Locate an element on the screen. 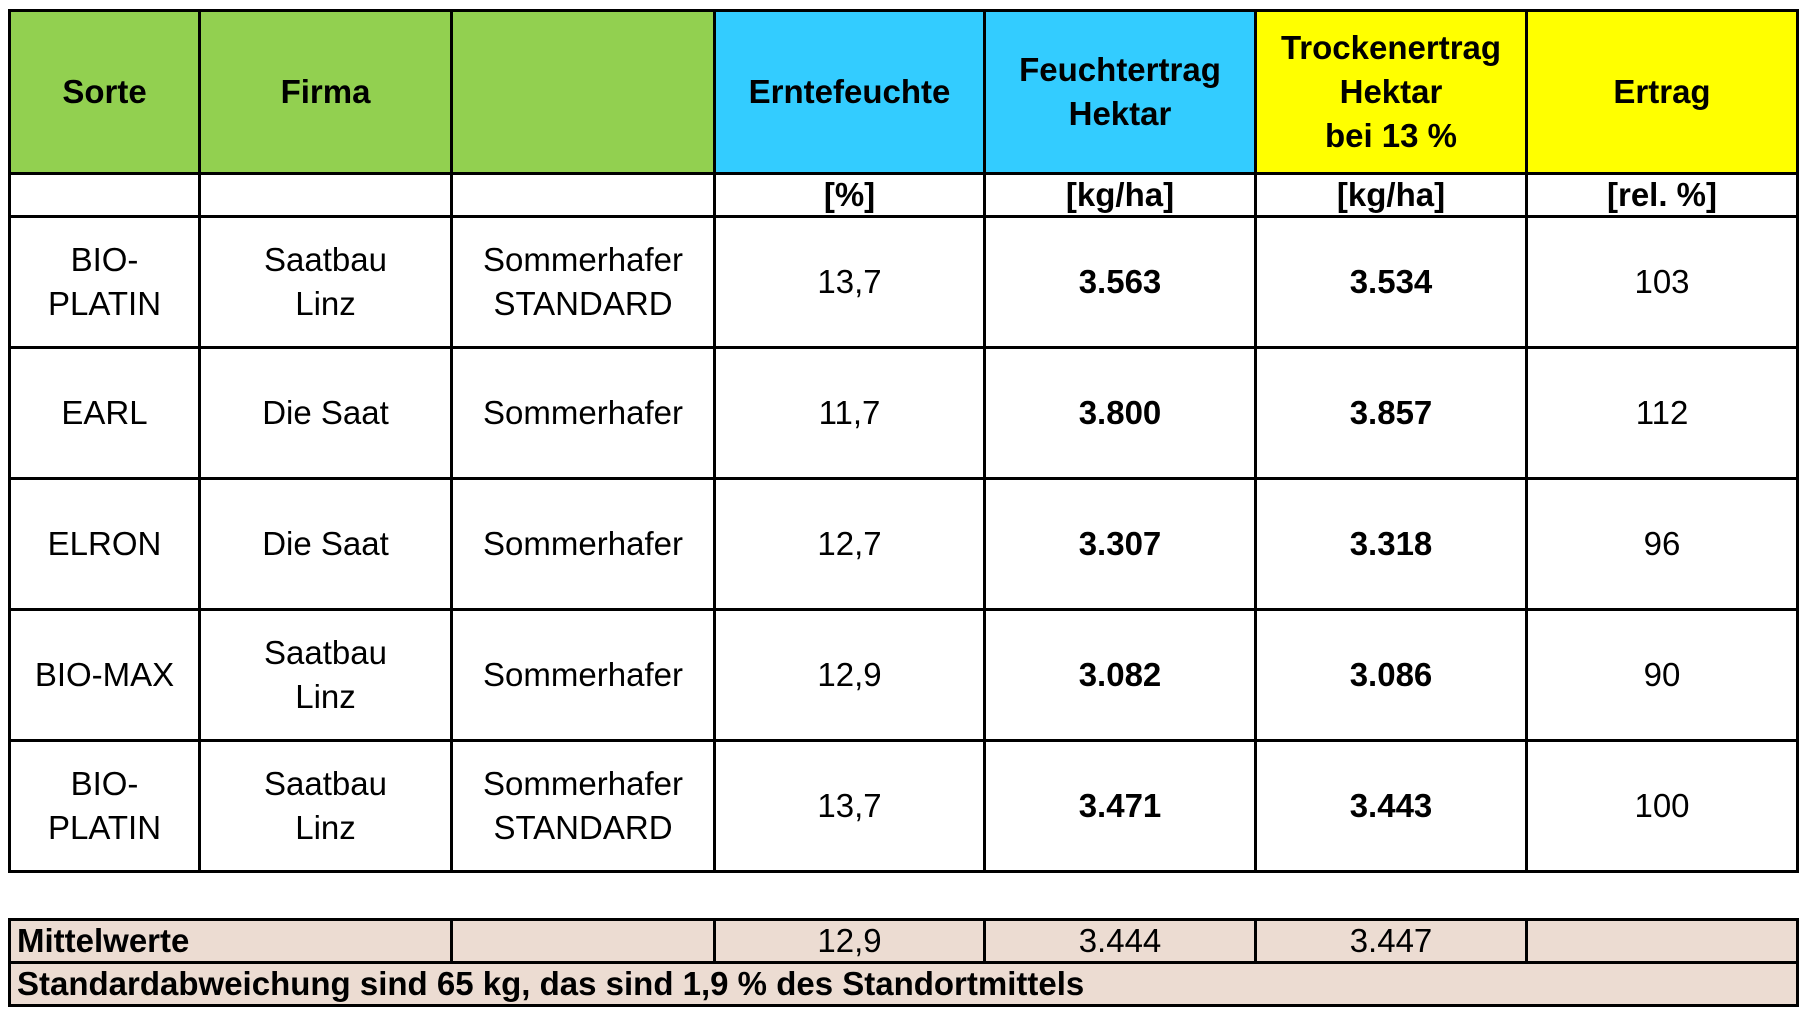 The height and width of the screenshot is (1021, 1800). header-trockenertrag-line1: Trockenertrag is located at coordinates (1391, 47).